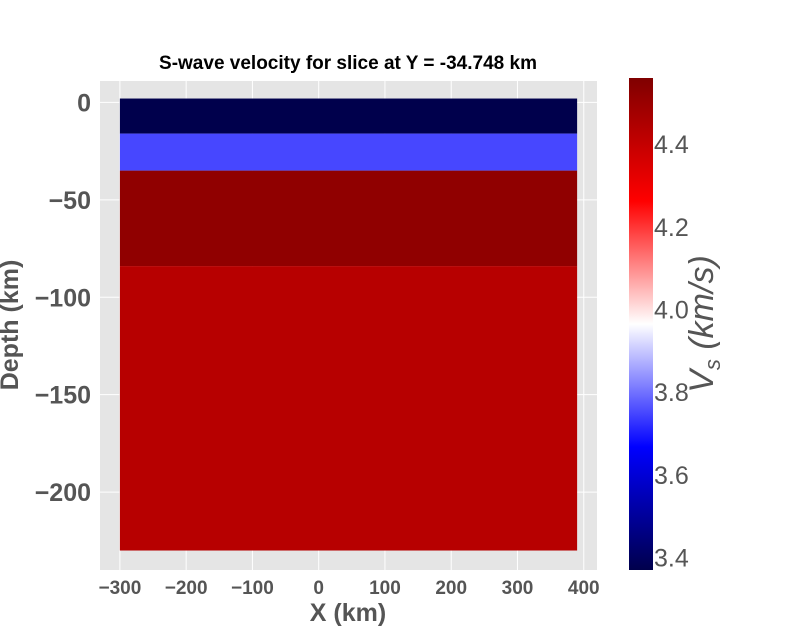 Image resolution: width=800 pixels, height=640 pixels. I want to click on colorbar-tick-label-4: 4.2, so click(671, 228).